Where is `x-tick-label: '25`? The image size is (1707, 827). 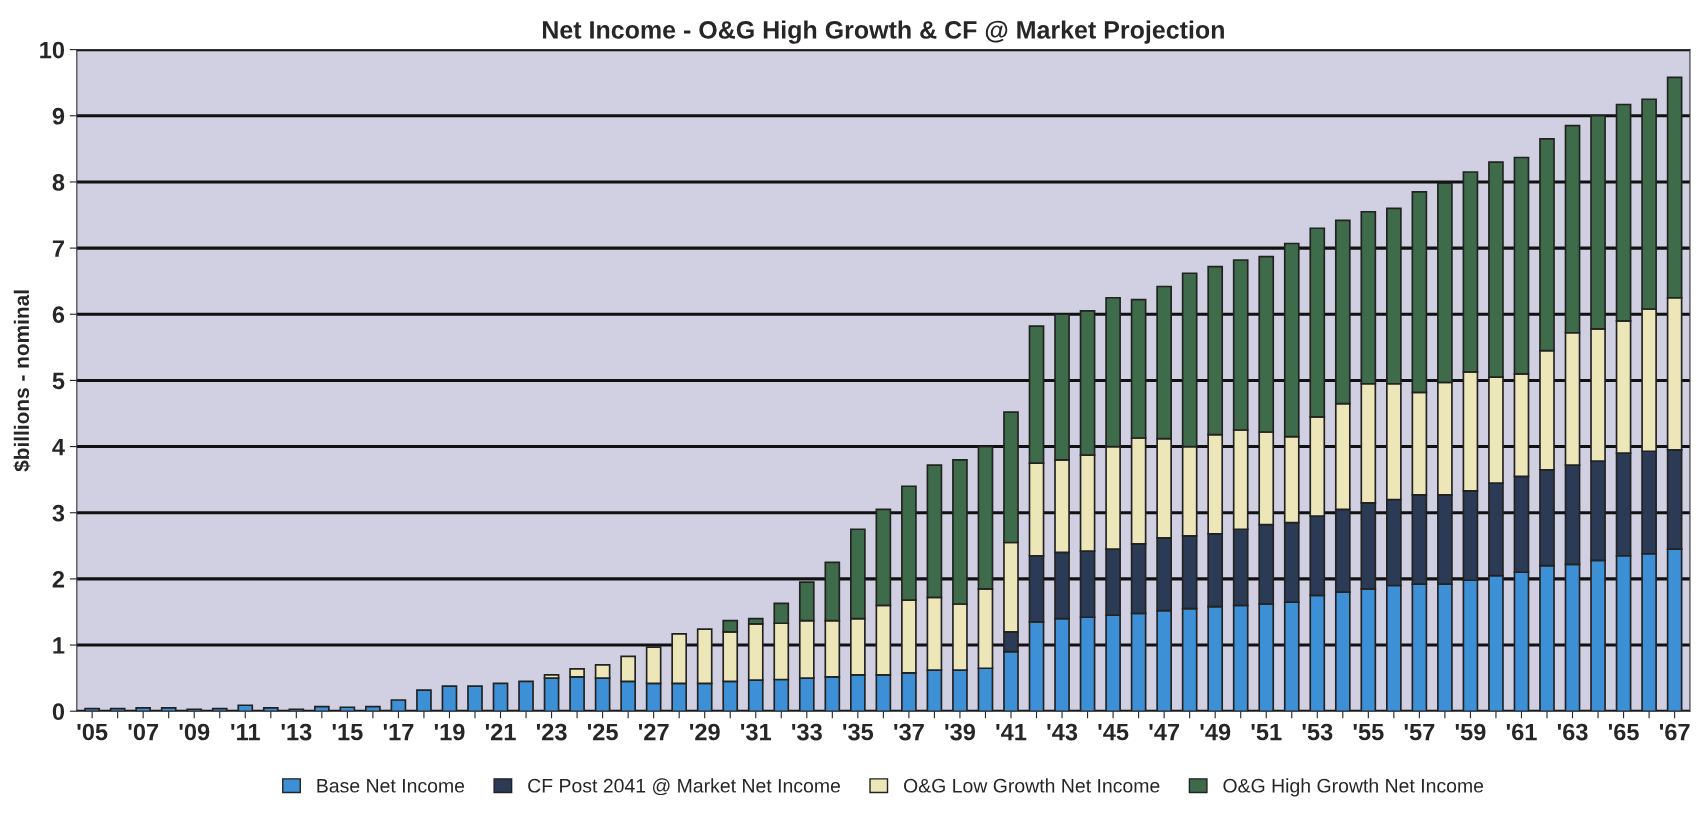
x-tick-label: '25 is located at coordinates (602, 732).